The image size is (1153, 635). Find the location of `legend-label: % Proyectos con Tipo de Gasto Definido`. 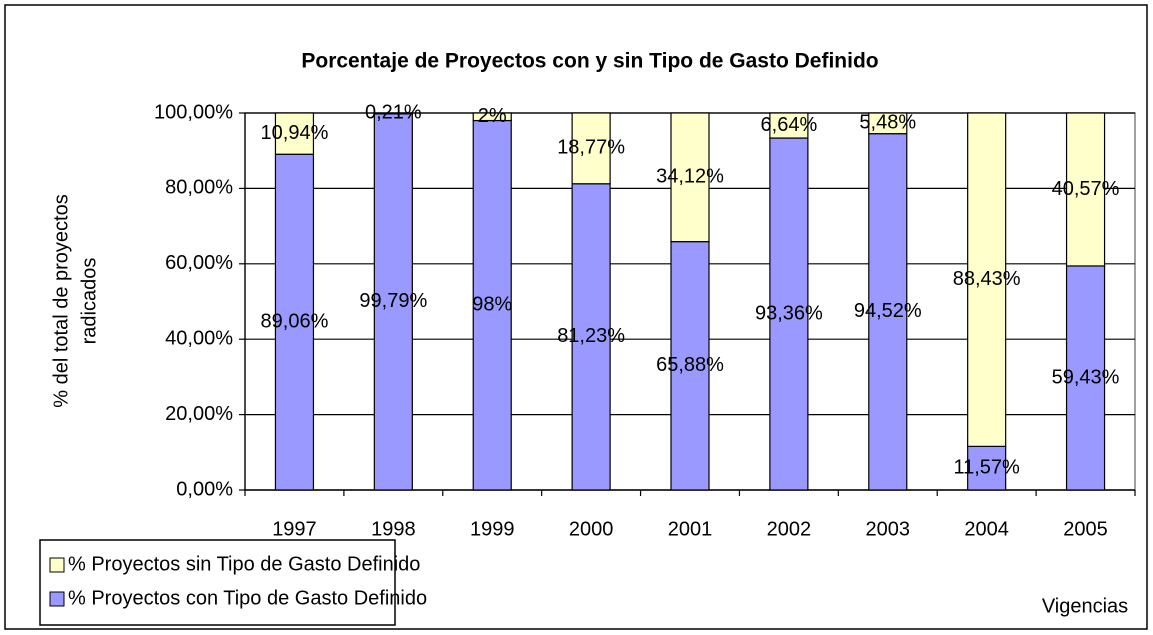

legend-label: % Proyectos con Tipo de Gasto Definido is located at coordinates (247, 598).